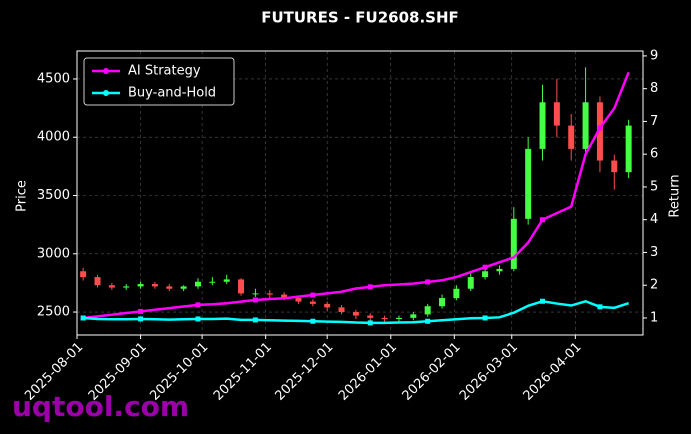 The image size is (691, 434). I want to click on y2-tick-label: 7, so click(654, 121).